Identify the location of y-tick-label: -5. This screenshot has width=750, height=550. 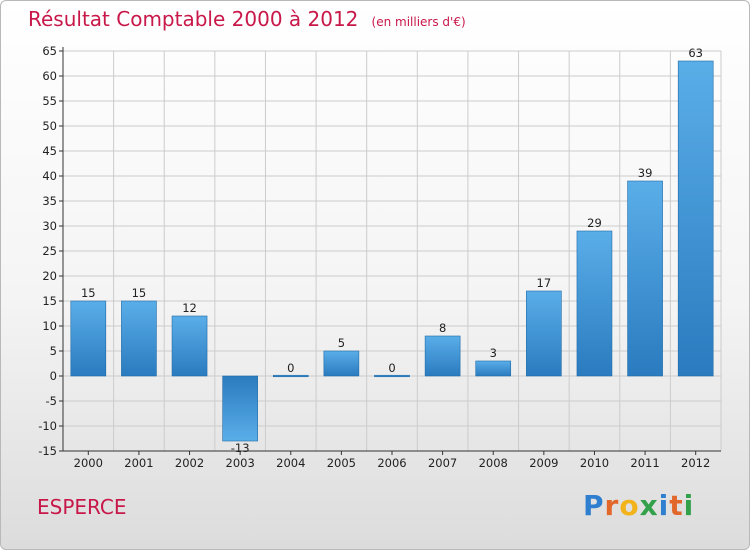
(51, 401).